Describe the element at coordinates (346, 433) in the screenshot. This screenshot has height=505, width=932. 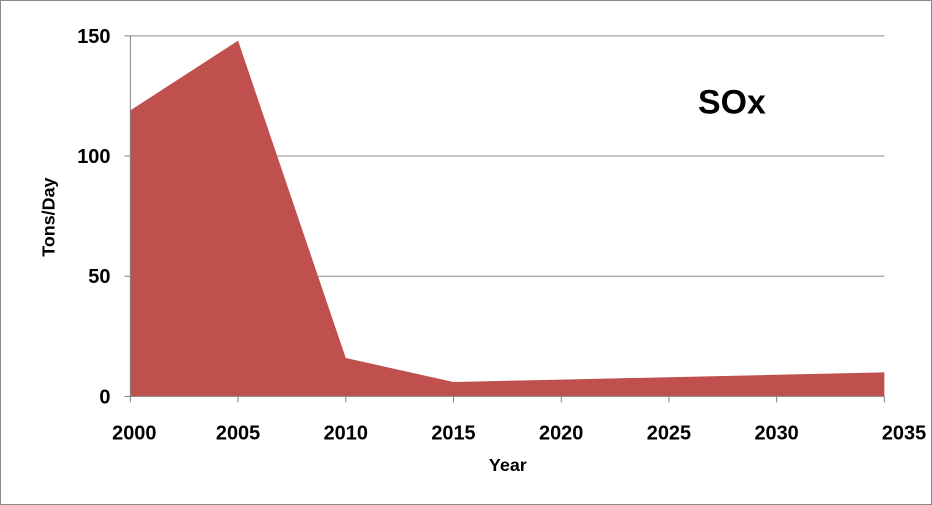
I see `x-tick-label-2010: 2010` at that location.